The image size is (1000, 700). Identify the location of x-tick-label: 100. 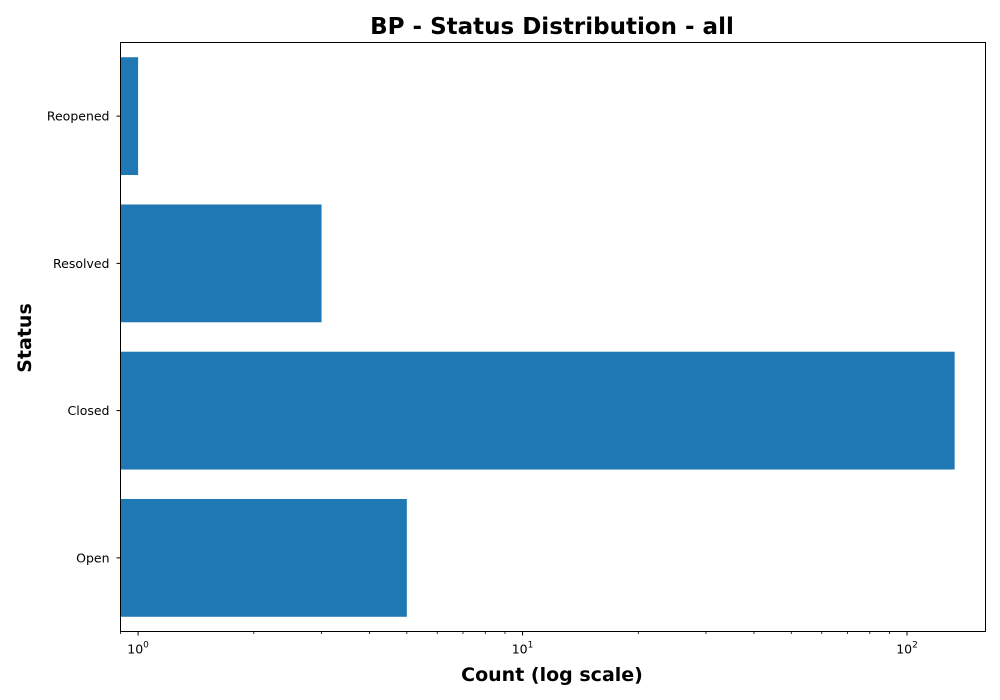
(138, 649).